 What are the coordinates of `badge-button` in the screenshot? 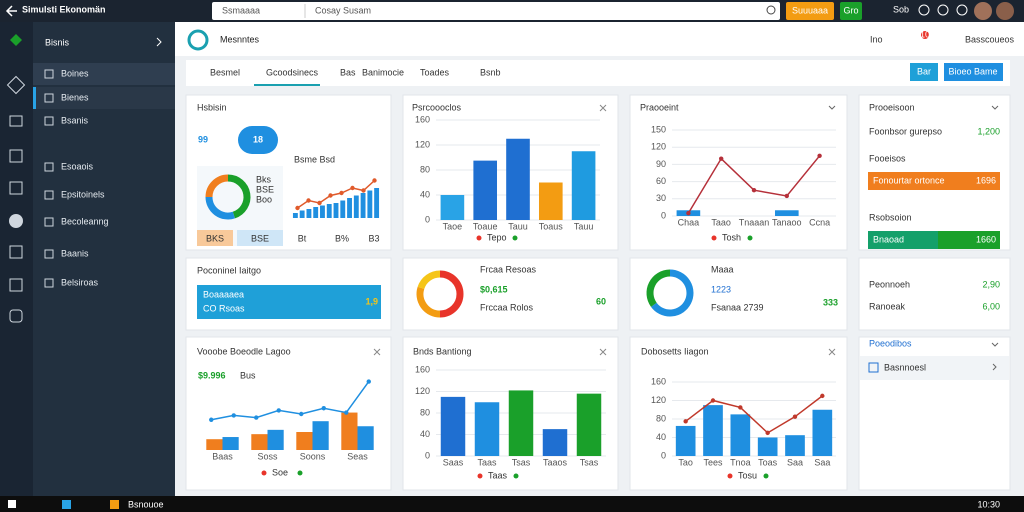 It's located at (851, 11).